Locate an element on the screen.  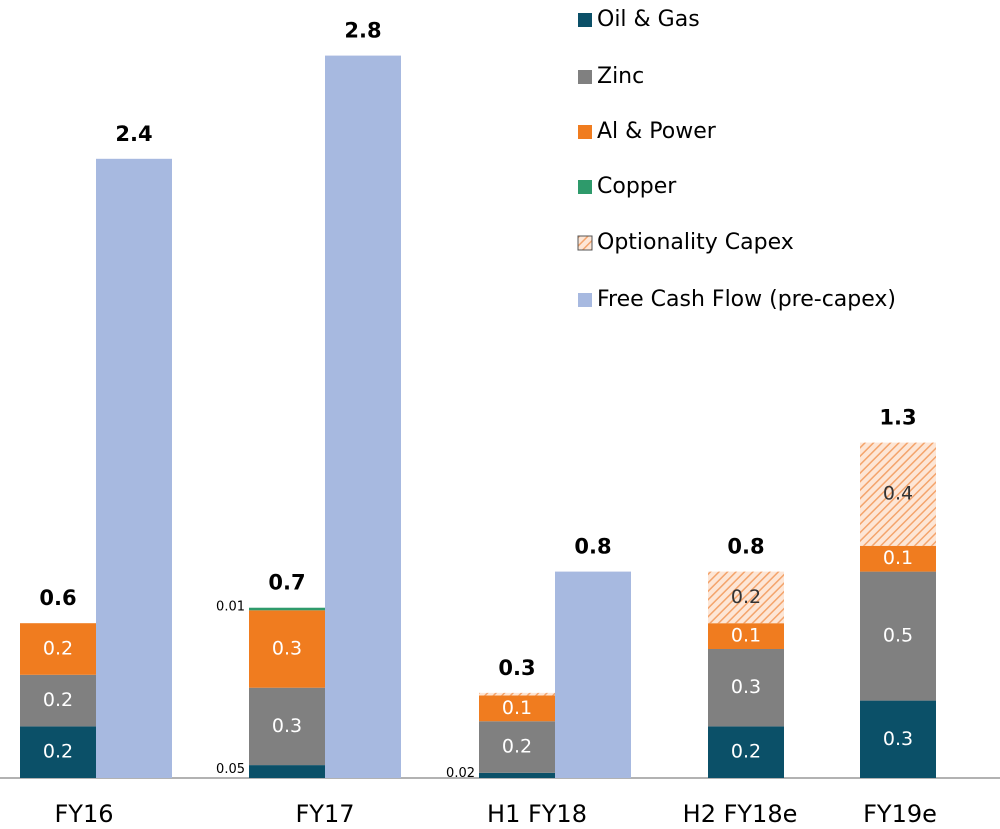
total-label: 0.3 is located at coordinates (516, 668).